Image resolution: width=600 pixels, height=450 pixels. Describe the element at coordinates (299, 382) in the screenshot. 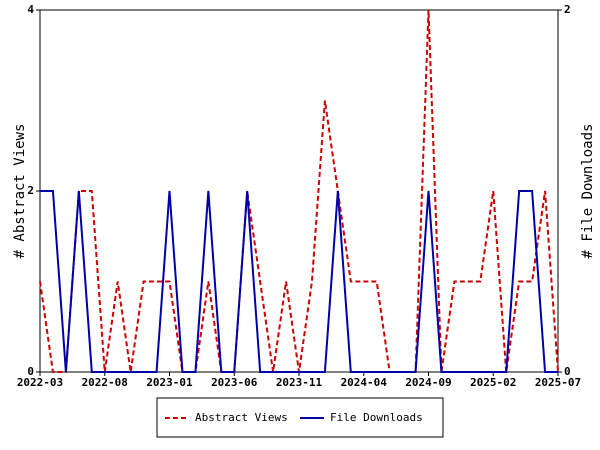

I see `x-tick-label: 2023-11` at that location.